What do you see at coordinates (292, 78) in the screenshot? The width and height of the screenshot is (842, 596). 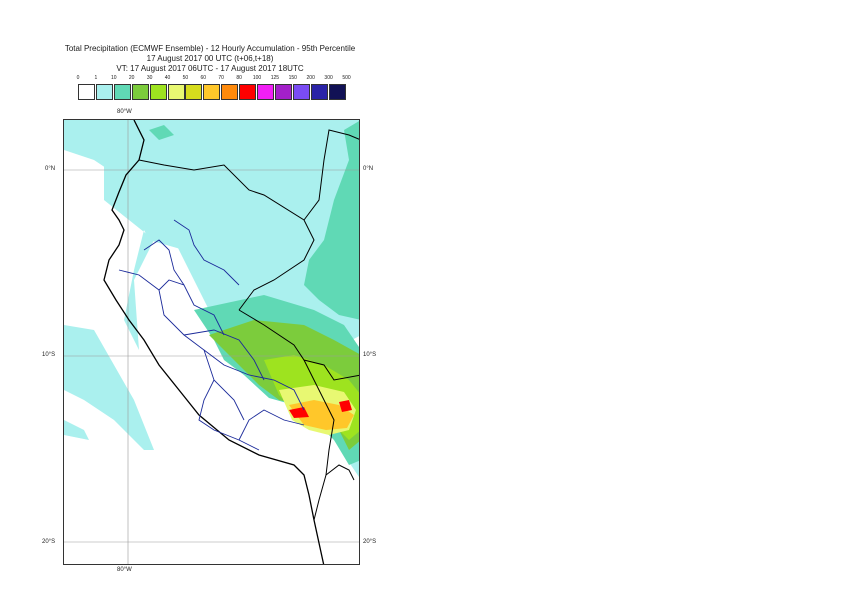 I see `legend-tick-label: 150` at bounding box center [292, 78].